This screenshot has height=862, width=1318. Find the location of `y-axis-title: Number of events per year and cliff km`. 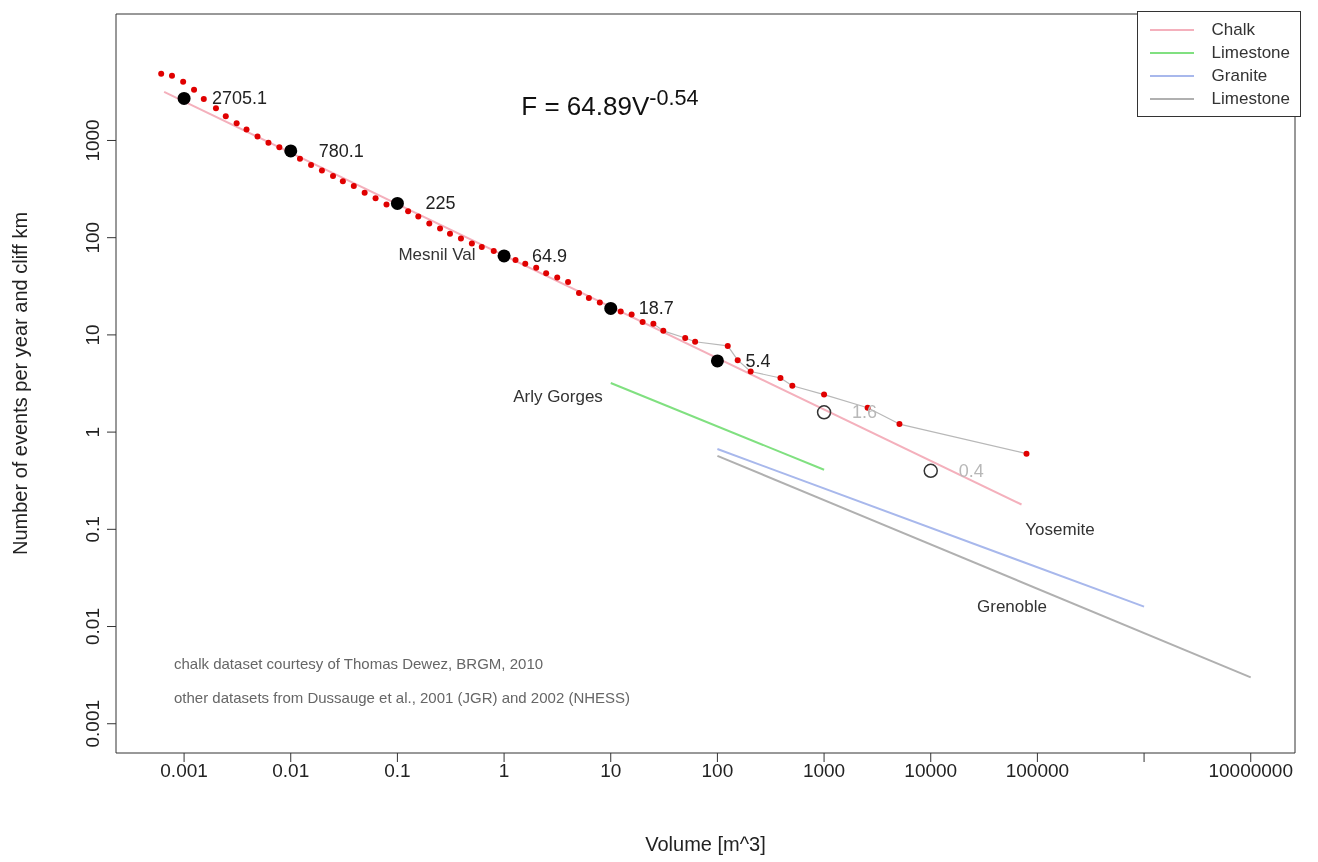

y-axis-title: Number of events per year and cliff km is located at coordinates (20, 383).